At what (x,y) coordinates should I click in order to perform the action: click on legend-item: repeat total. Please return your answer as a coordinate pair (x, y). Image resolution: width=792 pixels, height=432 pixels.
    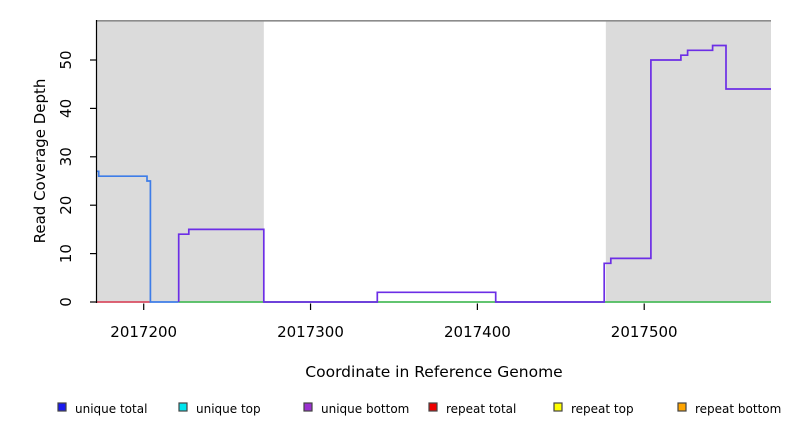
    Looking at the image, I should click on (472, 409).